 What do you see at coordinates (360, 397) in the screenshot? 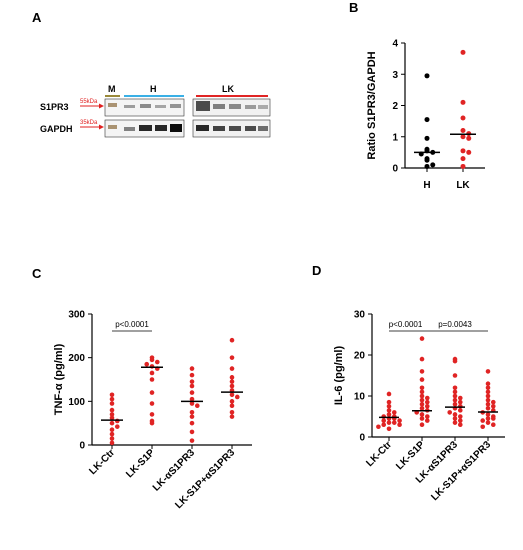
I see `y-tick-label: 10` at bounding box center [360, 397].